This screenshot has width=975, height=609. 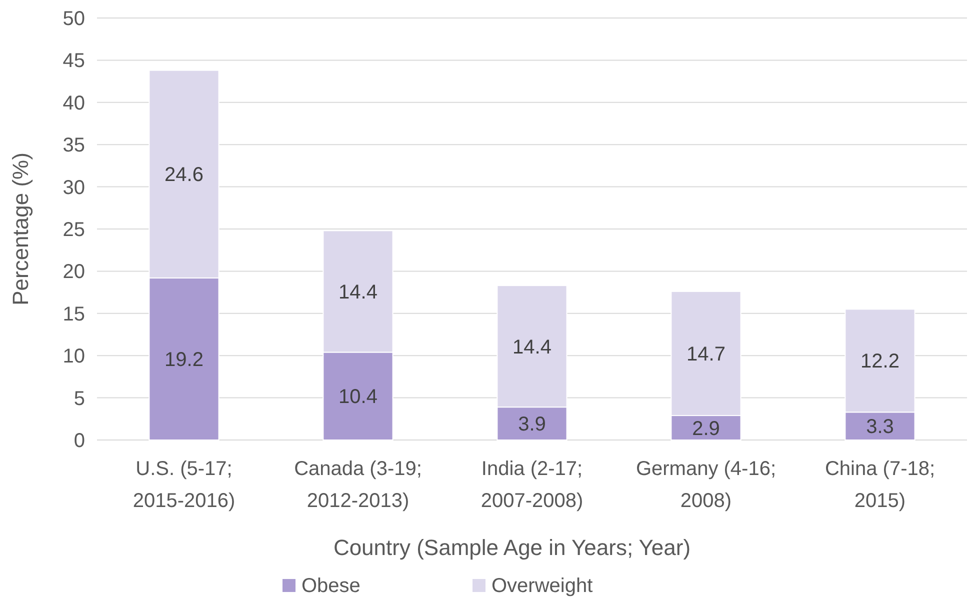 What do you see at coordinates (331, 586) in the screenshot?
I see `legend-label: Obese` at bounding box center [331, 586].